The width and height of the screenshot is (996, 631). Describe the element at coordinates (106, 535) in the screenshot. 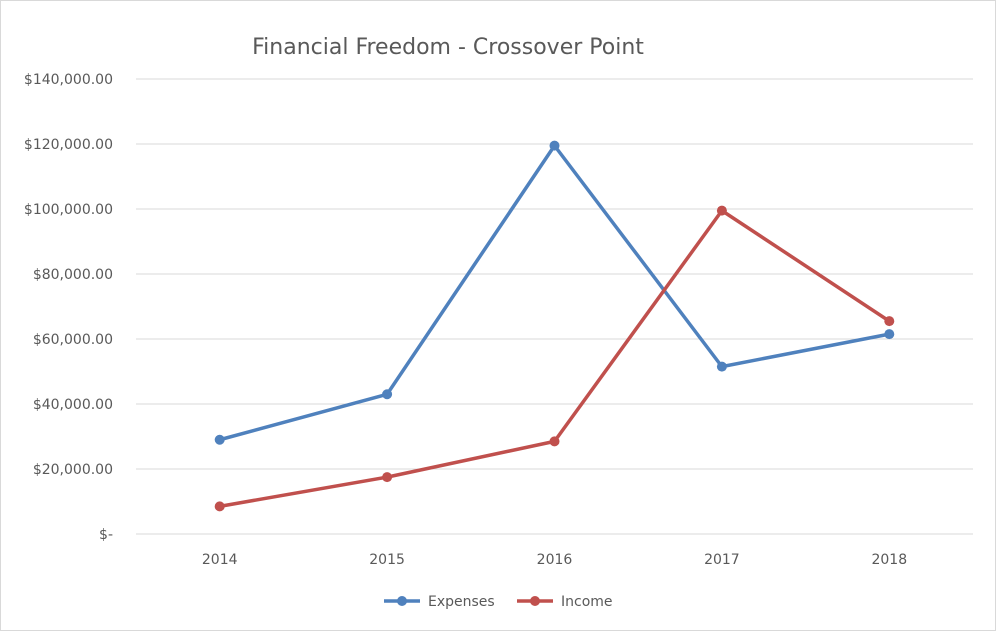

I see `y-tick-label: $-` at that location.